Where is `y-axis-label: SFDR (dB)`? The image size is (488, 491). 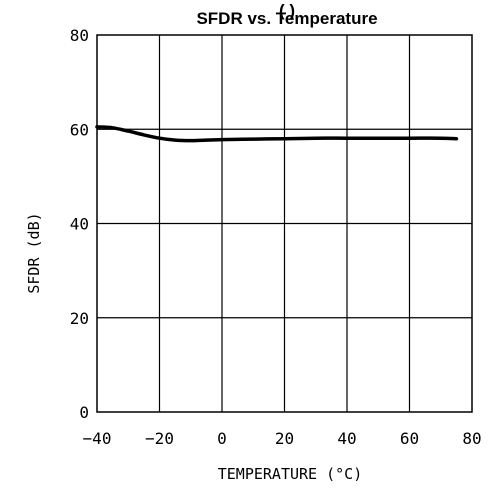
y-axis-label: SFDR (dB) is located at coordinates (34, 252).